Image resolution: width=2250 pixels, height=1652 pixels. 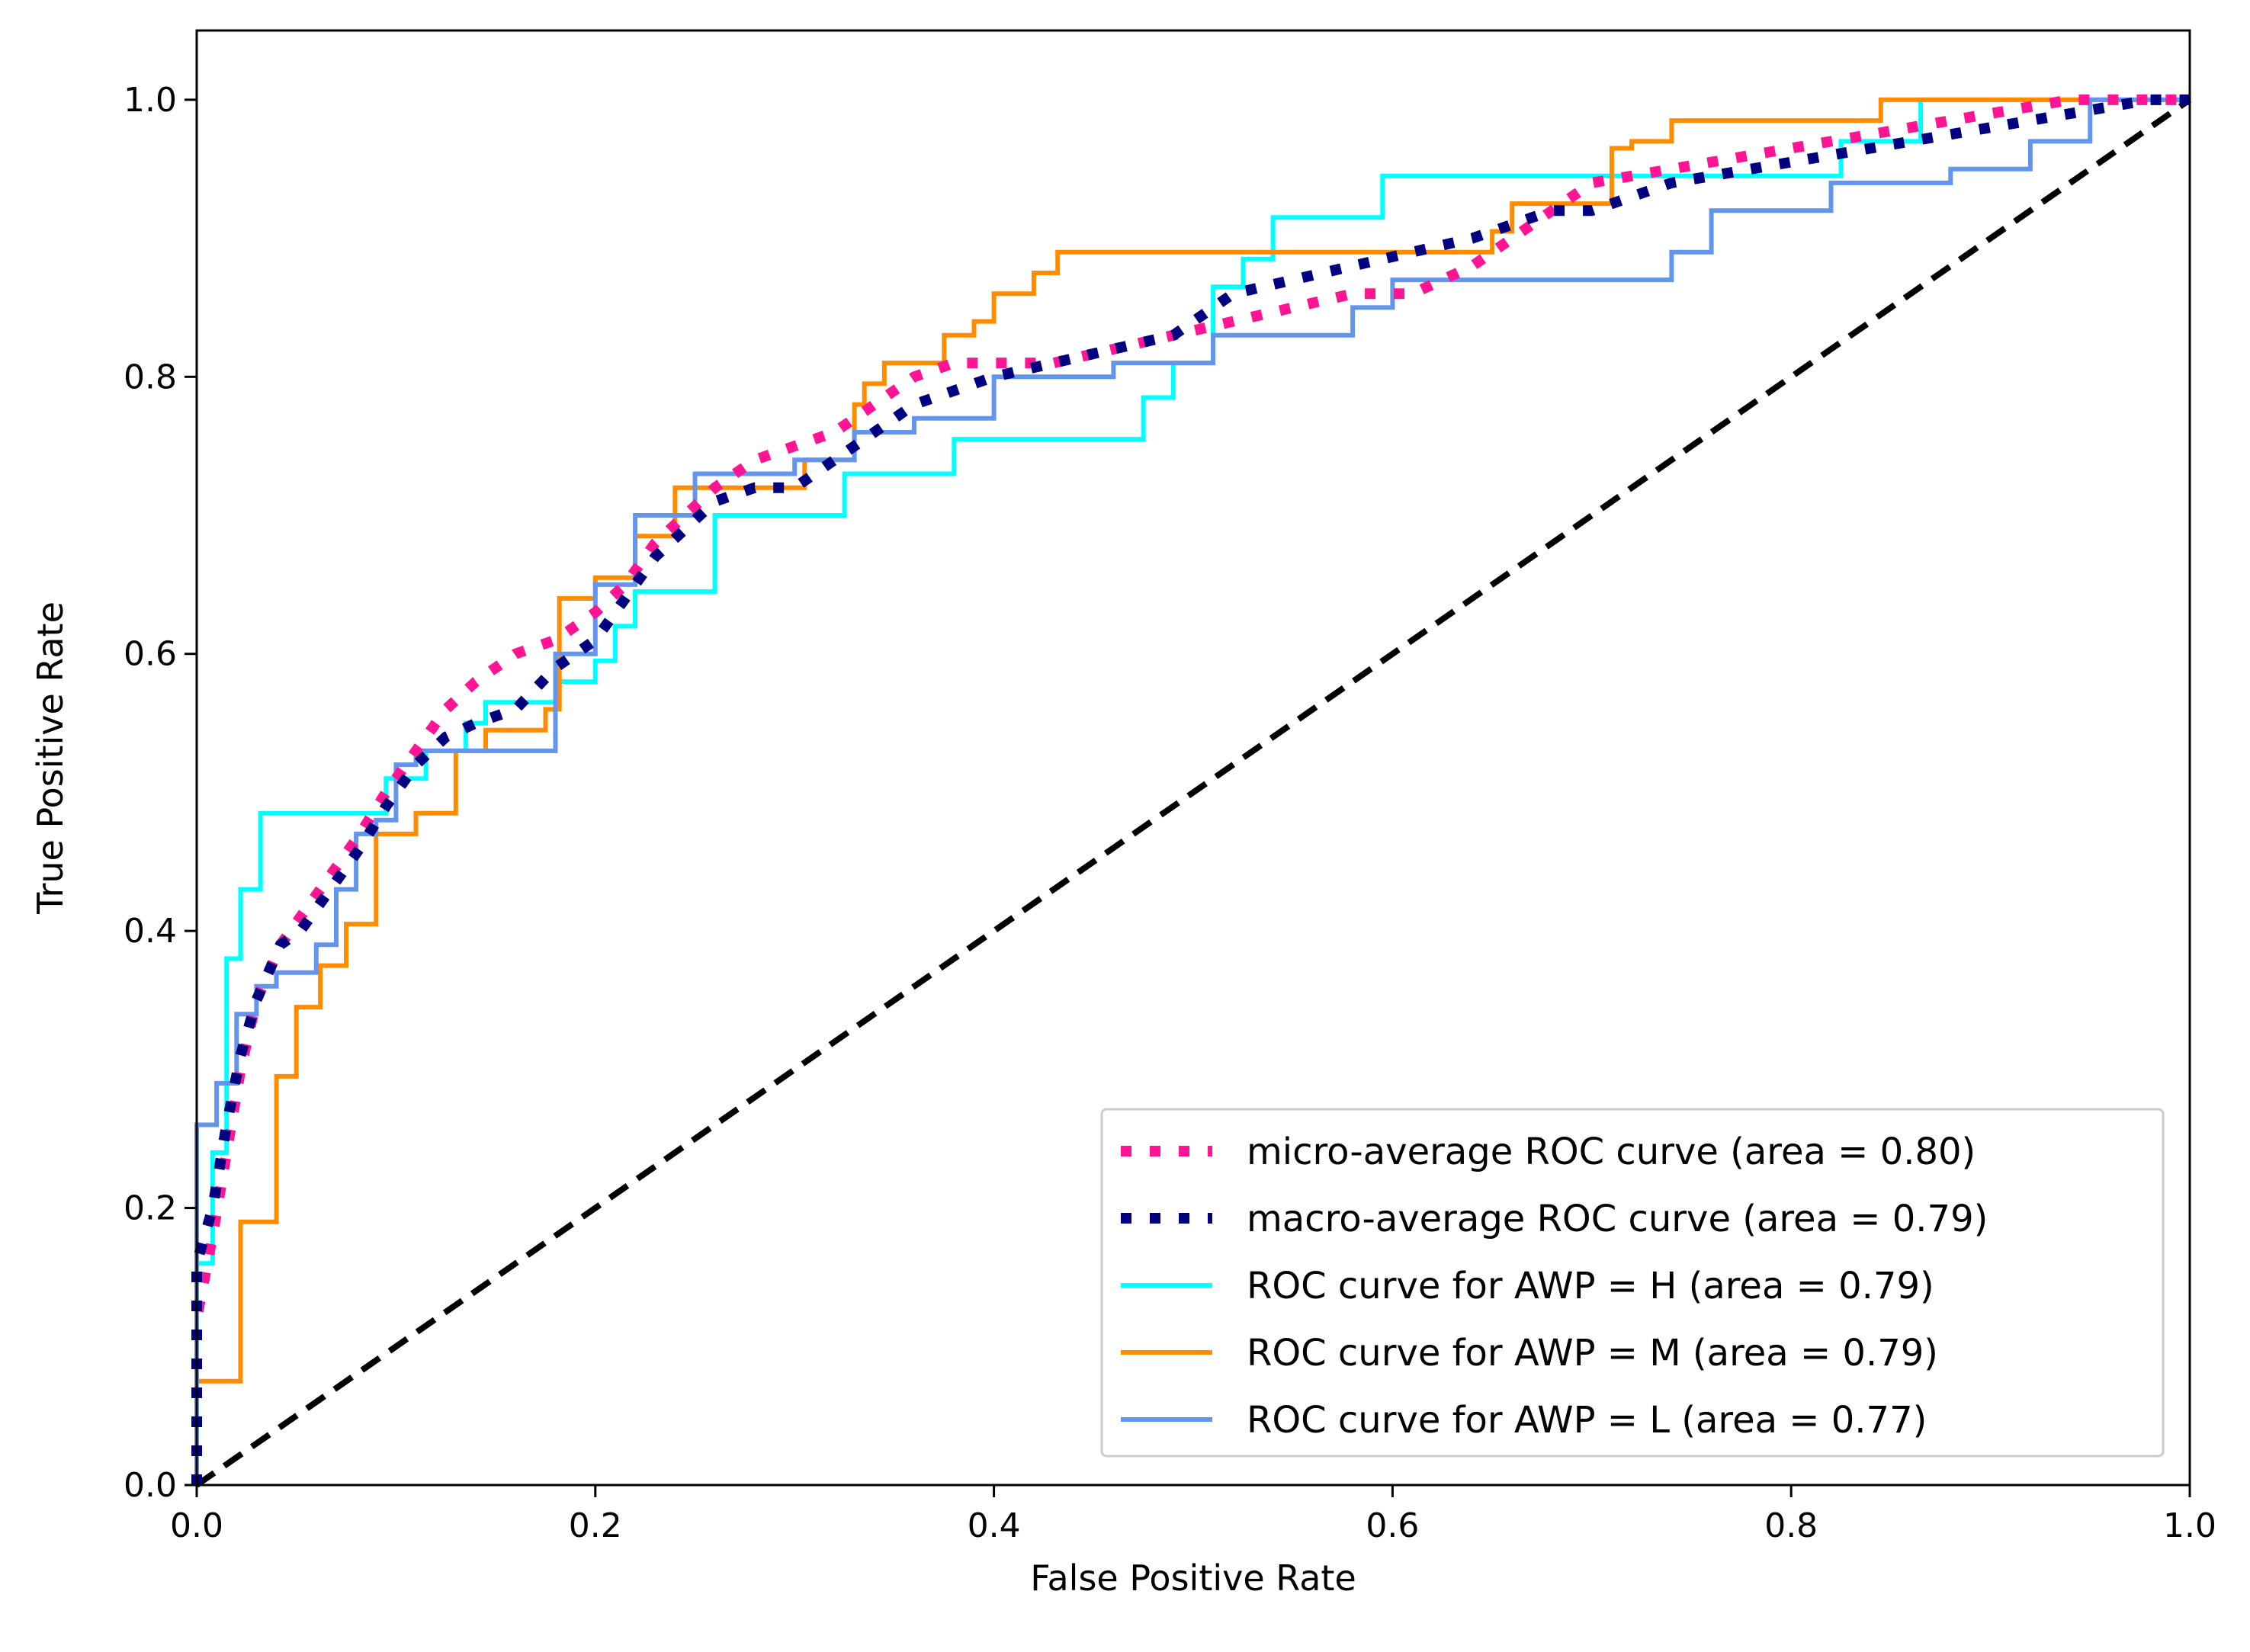 What do you see at coordinates (595, 1525) in the screenshot?
I see `x-tick-label: 0.2` at bounding box center [595, 1525].